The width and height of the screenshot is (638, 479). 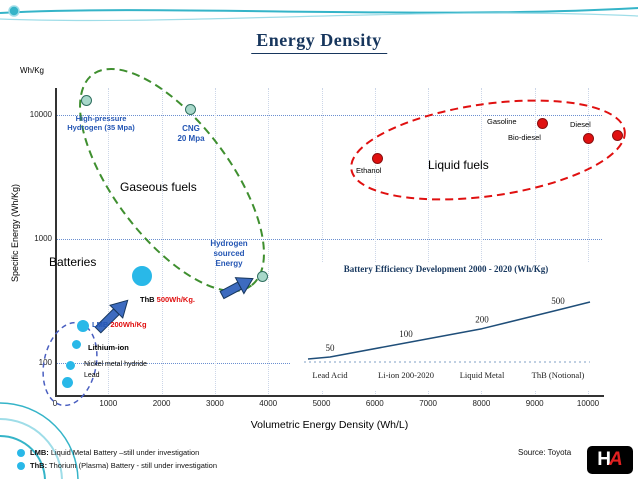 I want to click on inset-category-label: ThB (Notional), so click(x=558, y=375).